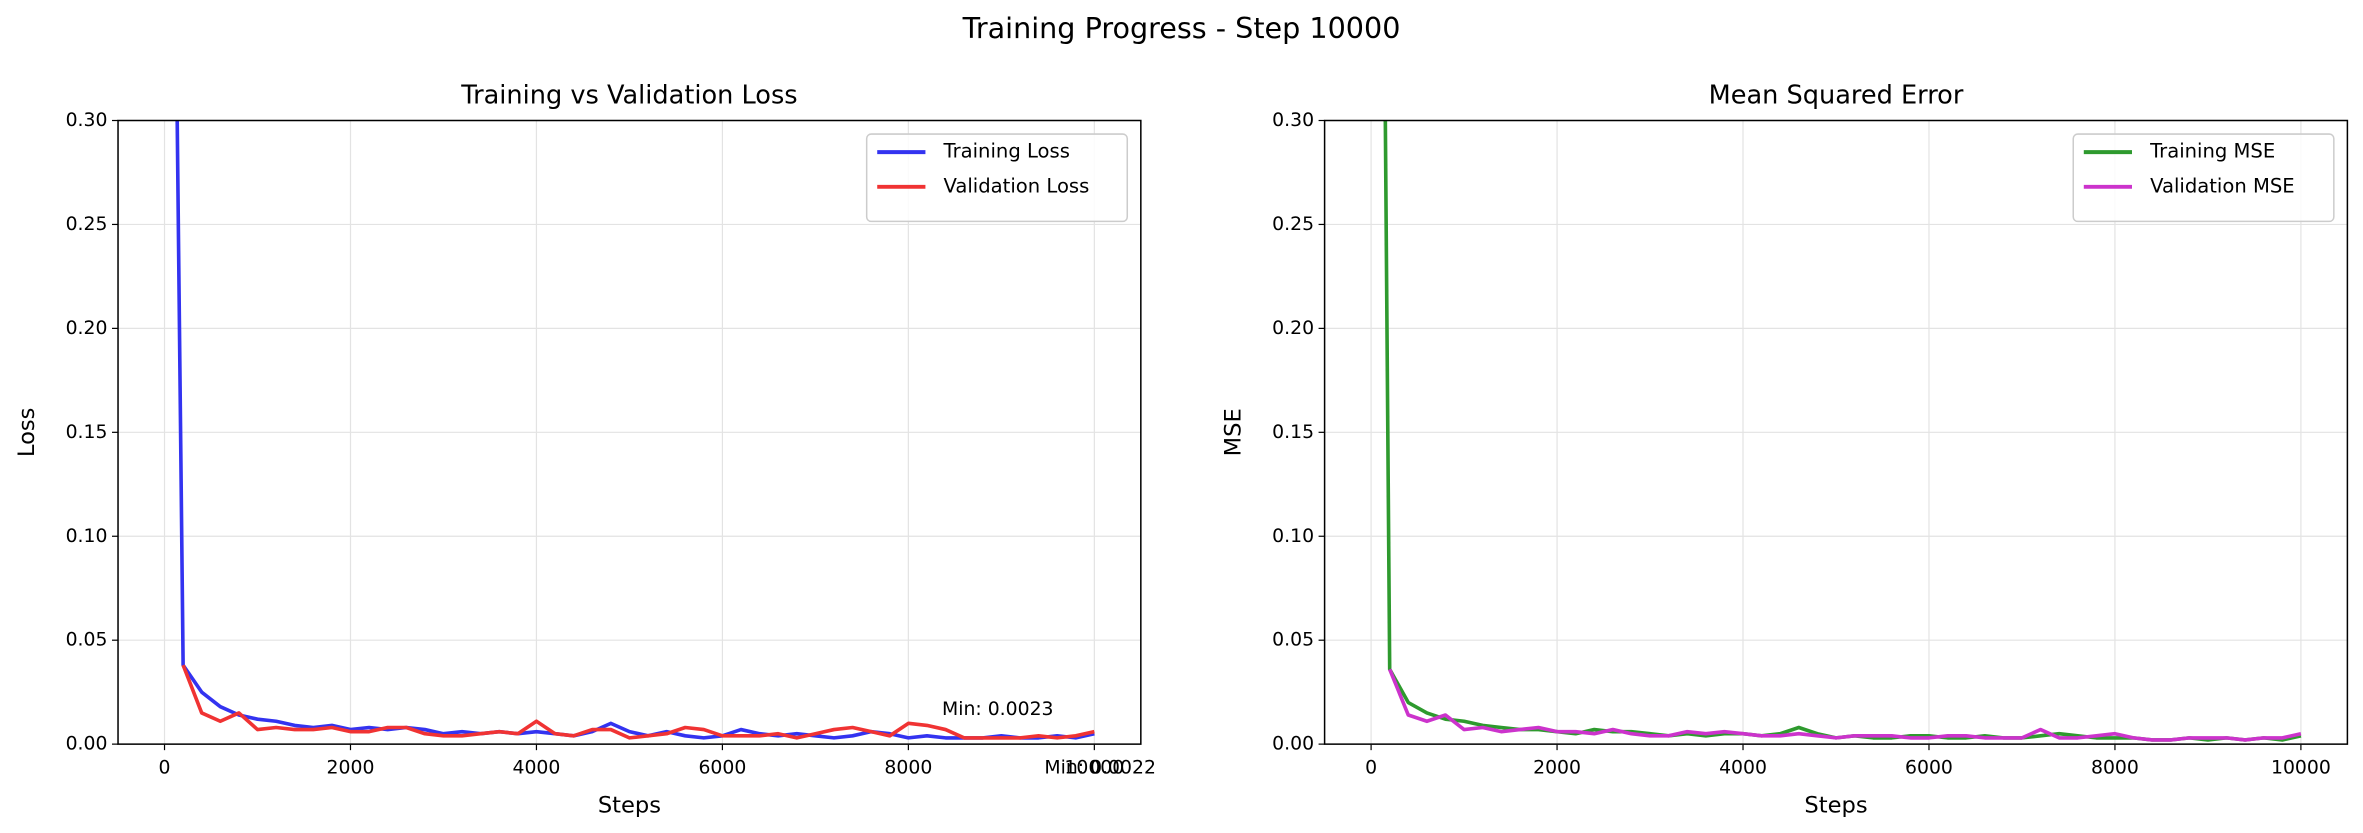  Describe the element at coordinates (998, 709) in the screenshot. I see `annotation: Min: 0.0023` at that location.